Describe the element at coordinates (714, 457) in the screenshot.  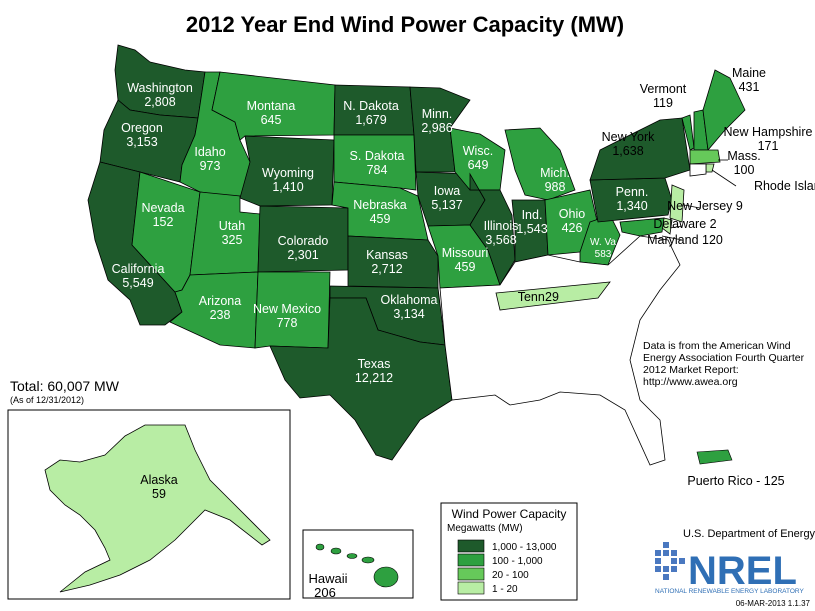
I see `territory-puertorico` at that location.